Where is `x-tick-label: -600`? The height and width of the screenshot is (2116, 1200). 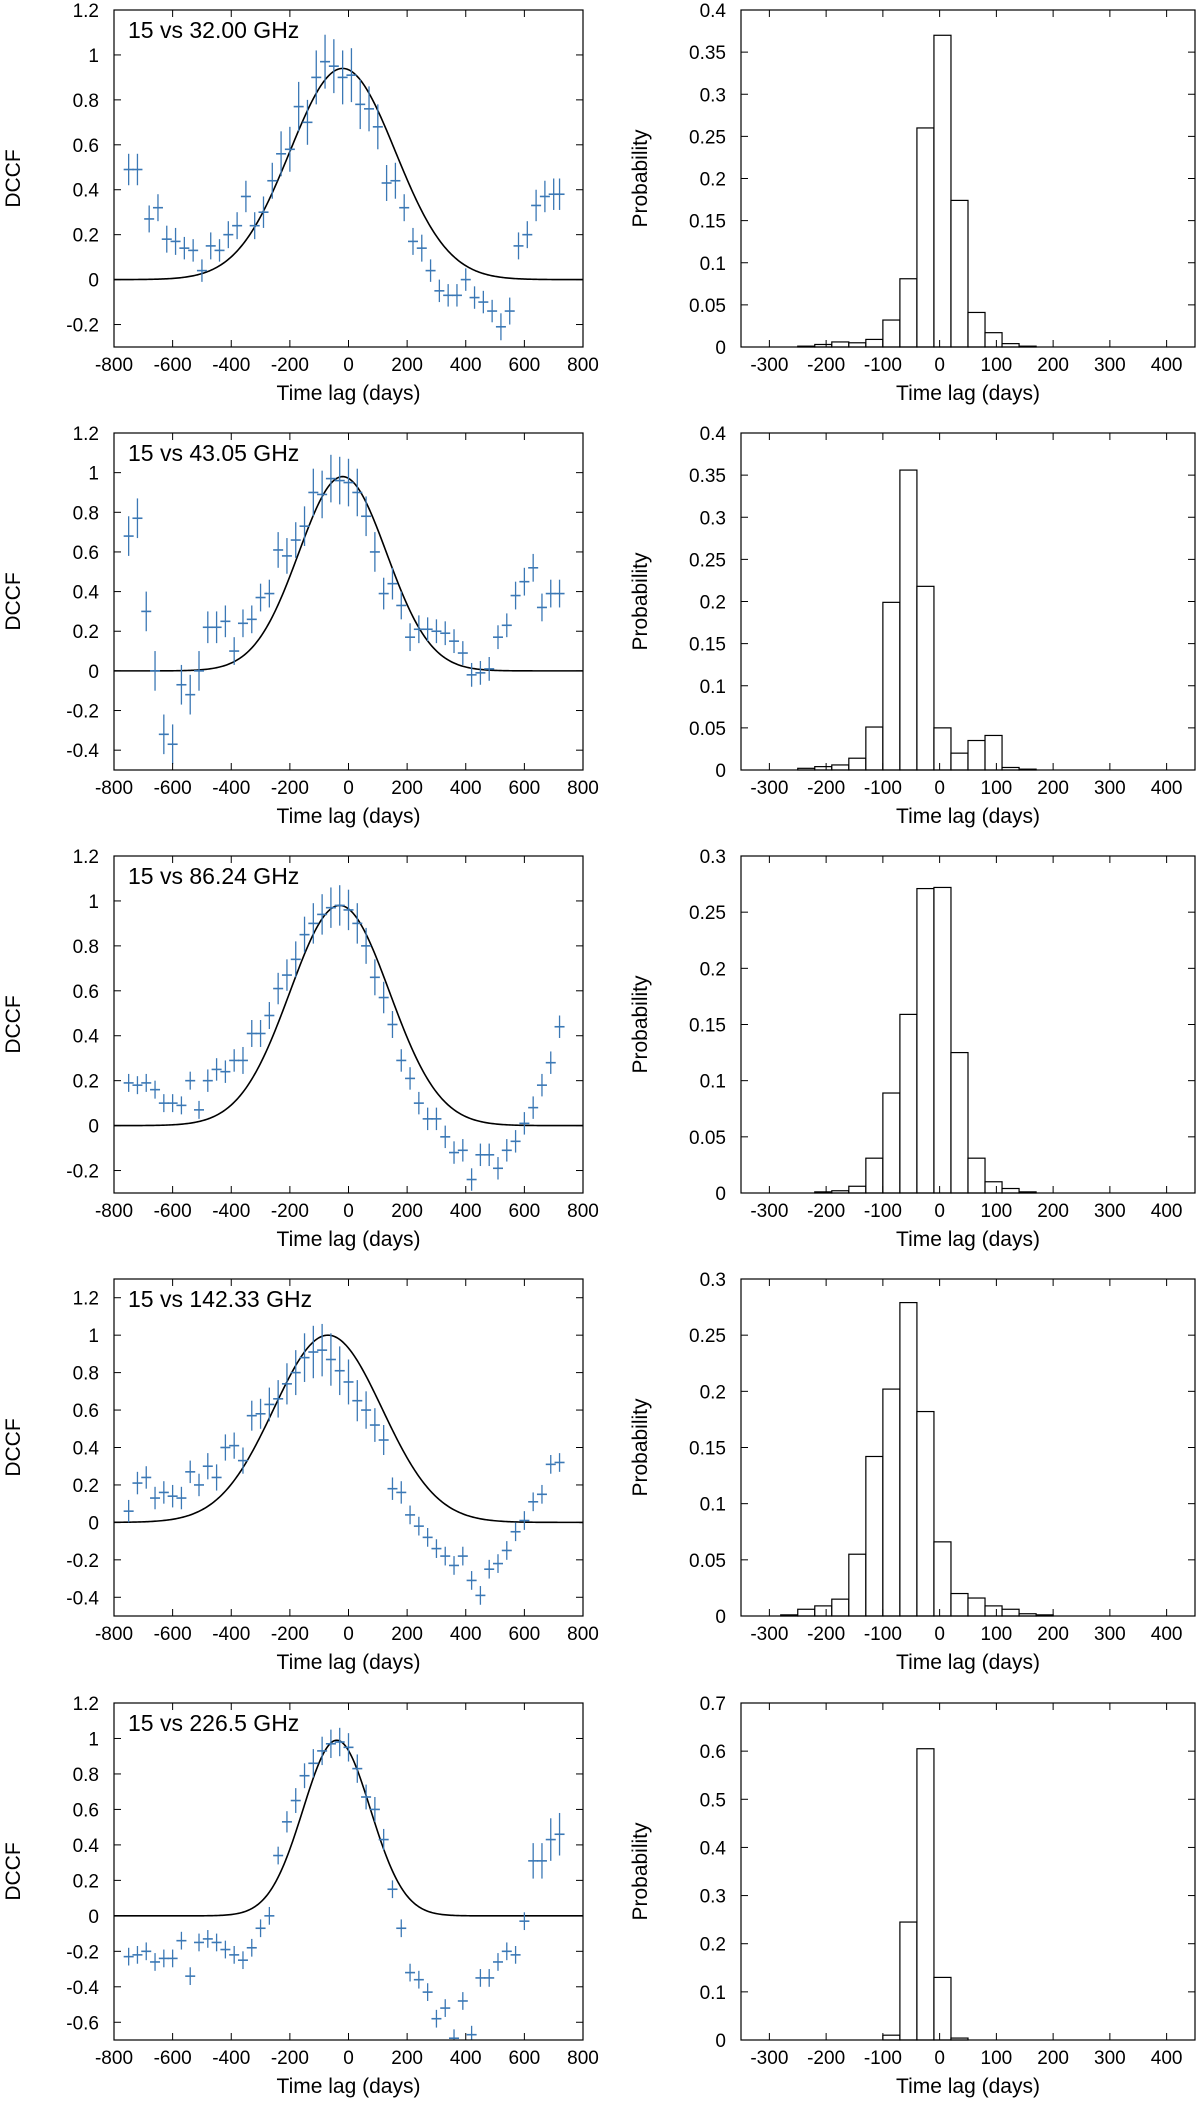
x-tick-label: -600 is located at coordinates (173, 365).